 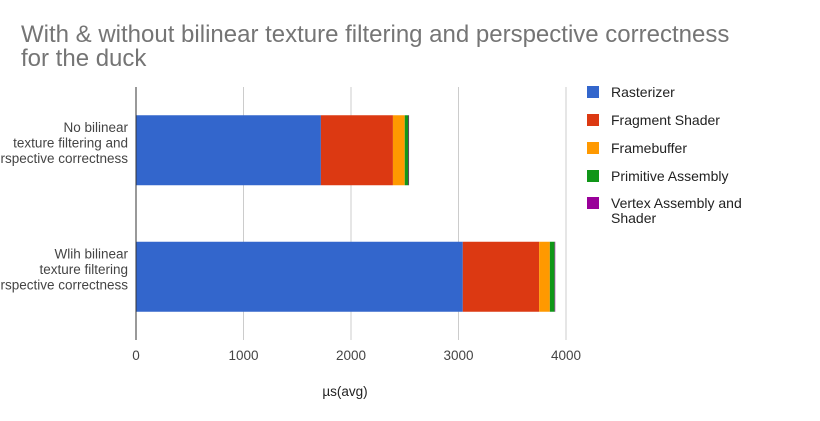 What do you see at coordinates (566, 355) in the screenshot?
I see `x-tick-label-4: 4000` at bounding box center [566, 355].